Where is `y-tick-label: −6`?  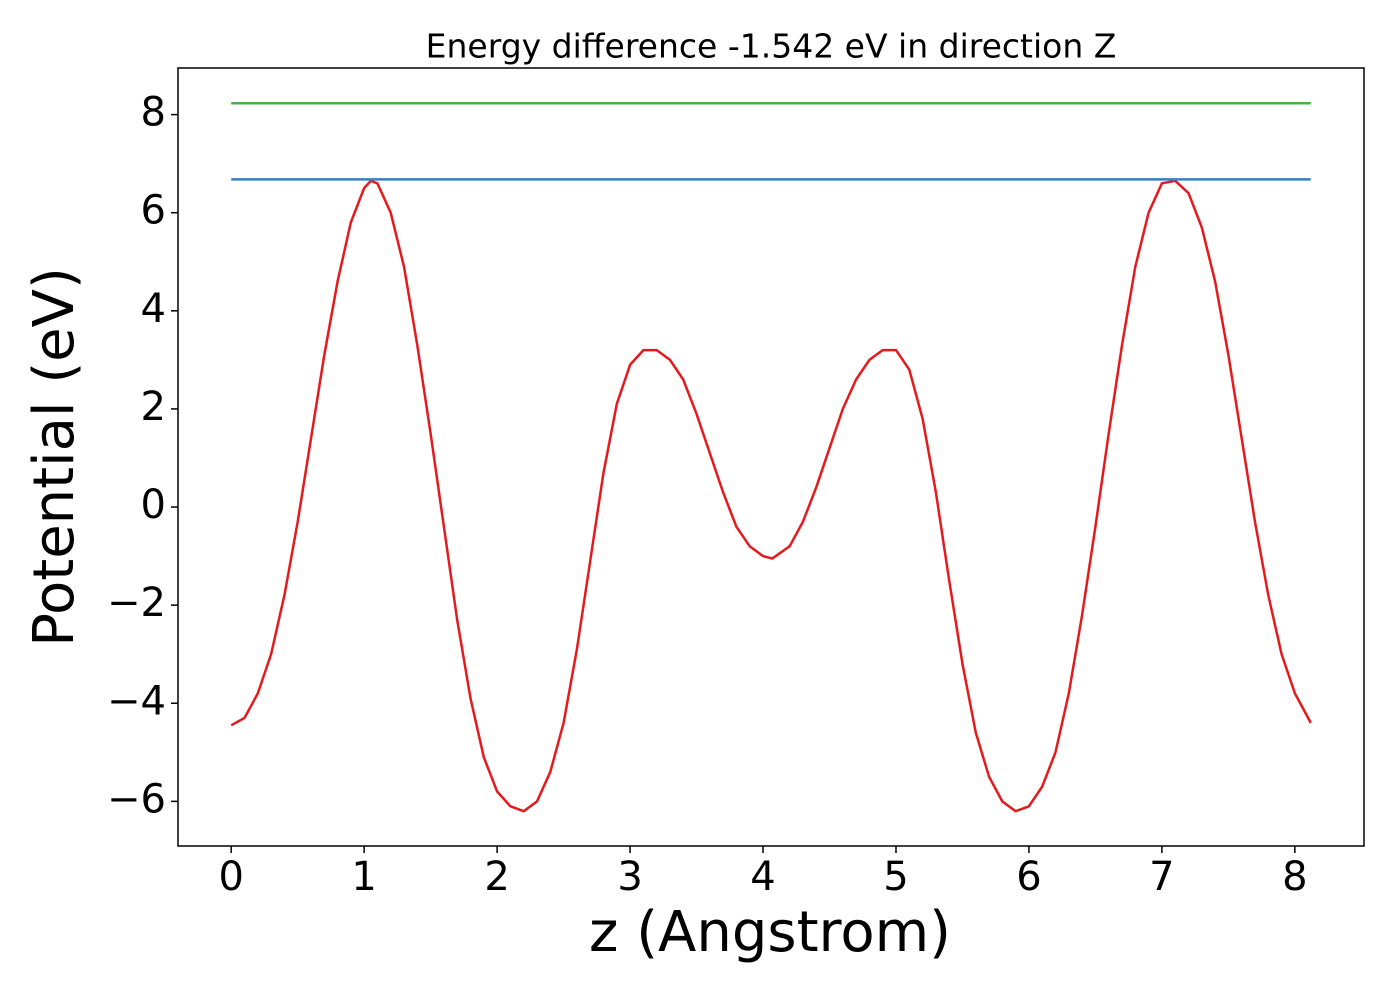 y-tick-label: −6 is located at coordinates (136, 799).